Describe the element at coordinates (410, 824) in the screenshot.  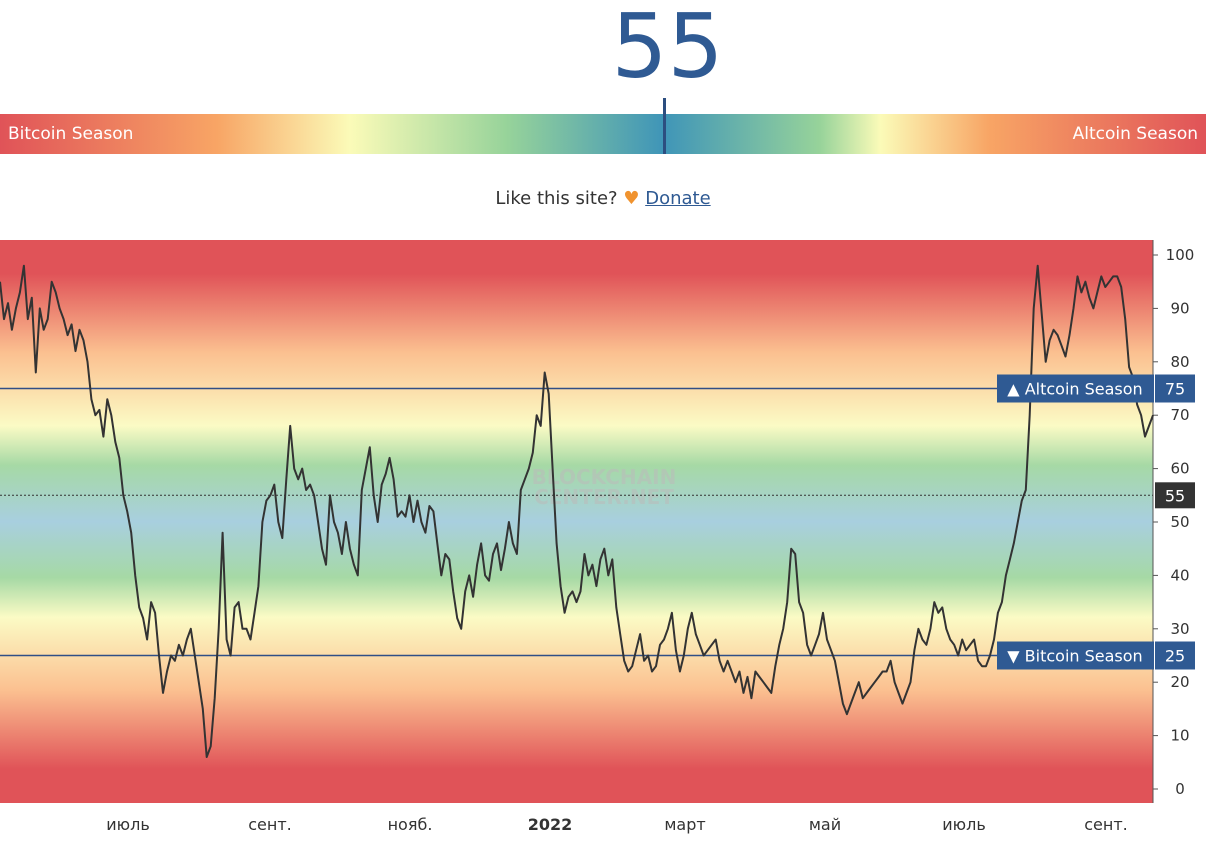
I see `x-tick-label: нояб.` at that location.